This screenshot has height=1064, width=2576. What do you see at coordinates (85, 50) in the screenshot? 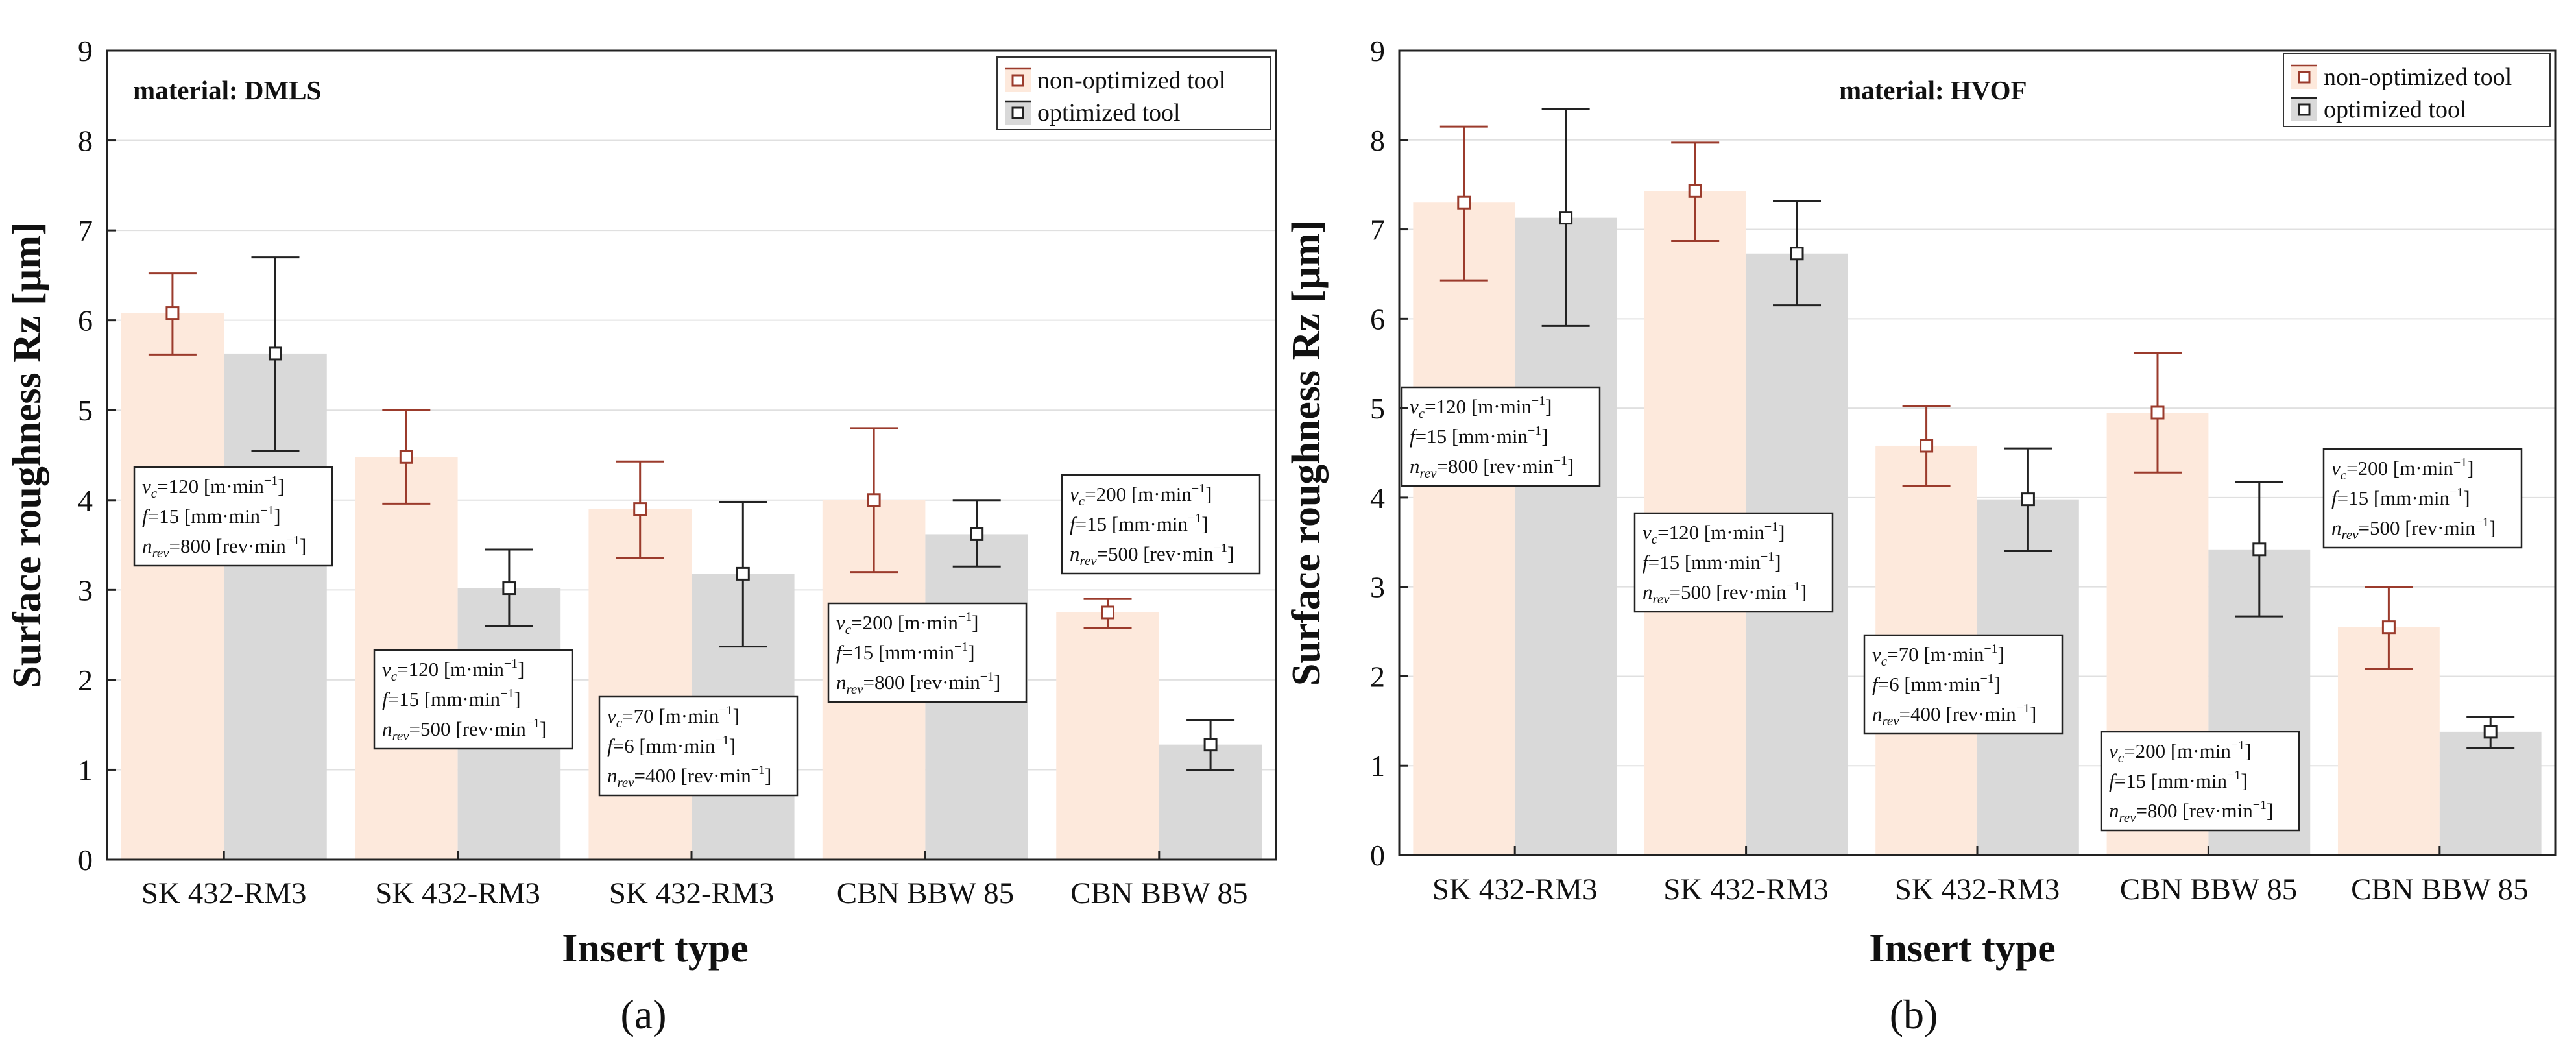
I see `y-tick-label: 9` at bounding box center [85, 50].